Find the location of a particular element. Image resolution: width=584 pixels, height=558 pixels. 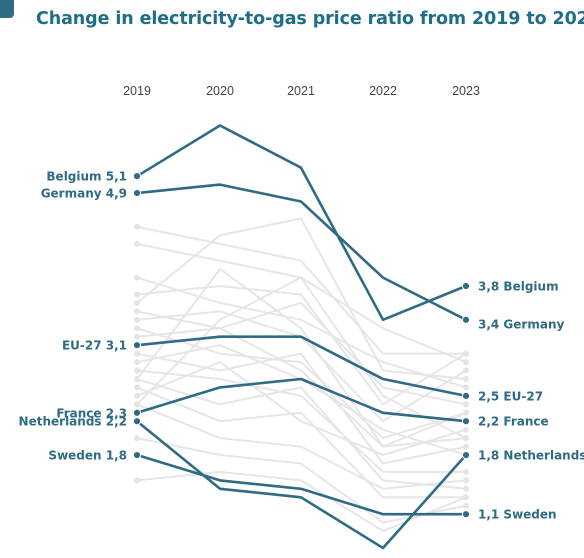

series-line-sweden is located at coordinates (301, 484).